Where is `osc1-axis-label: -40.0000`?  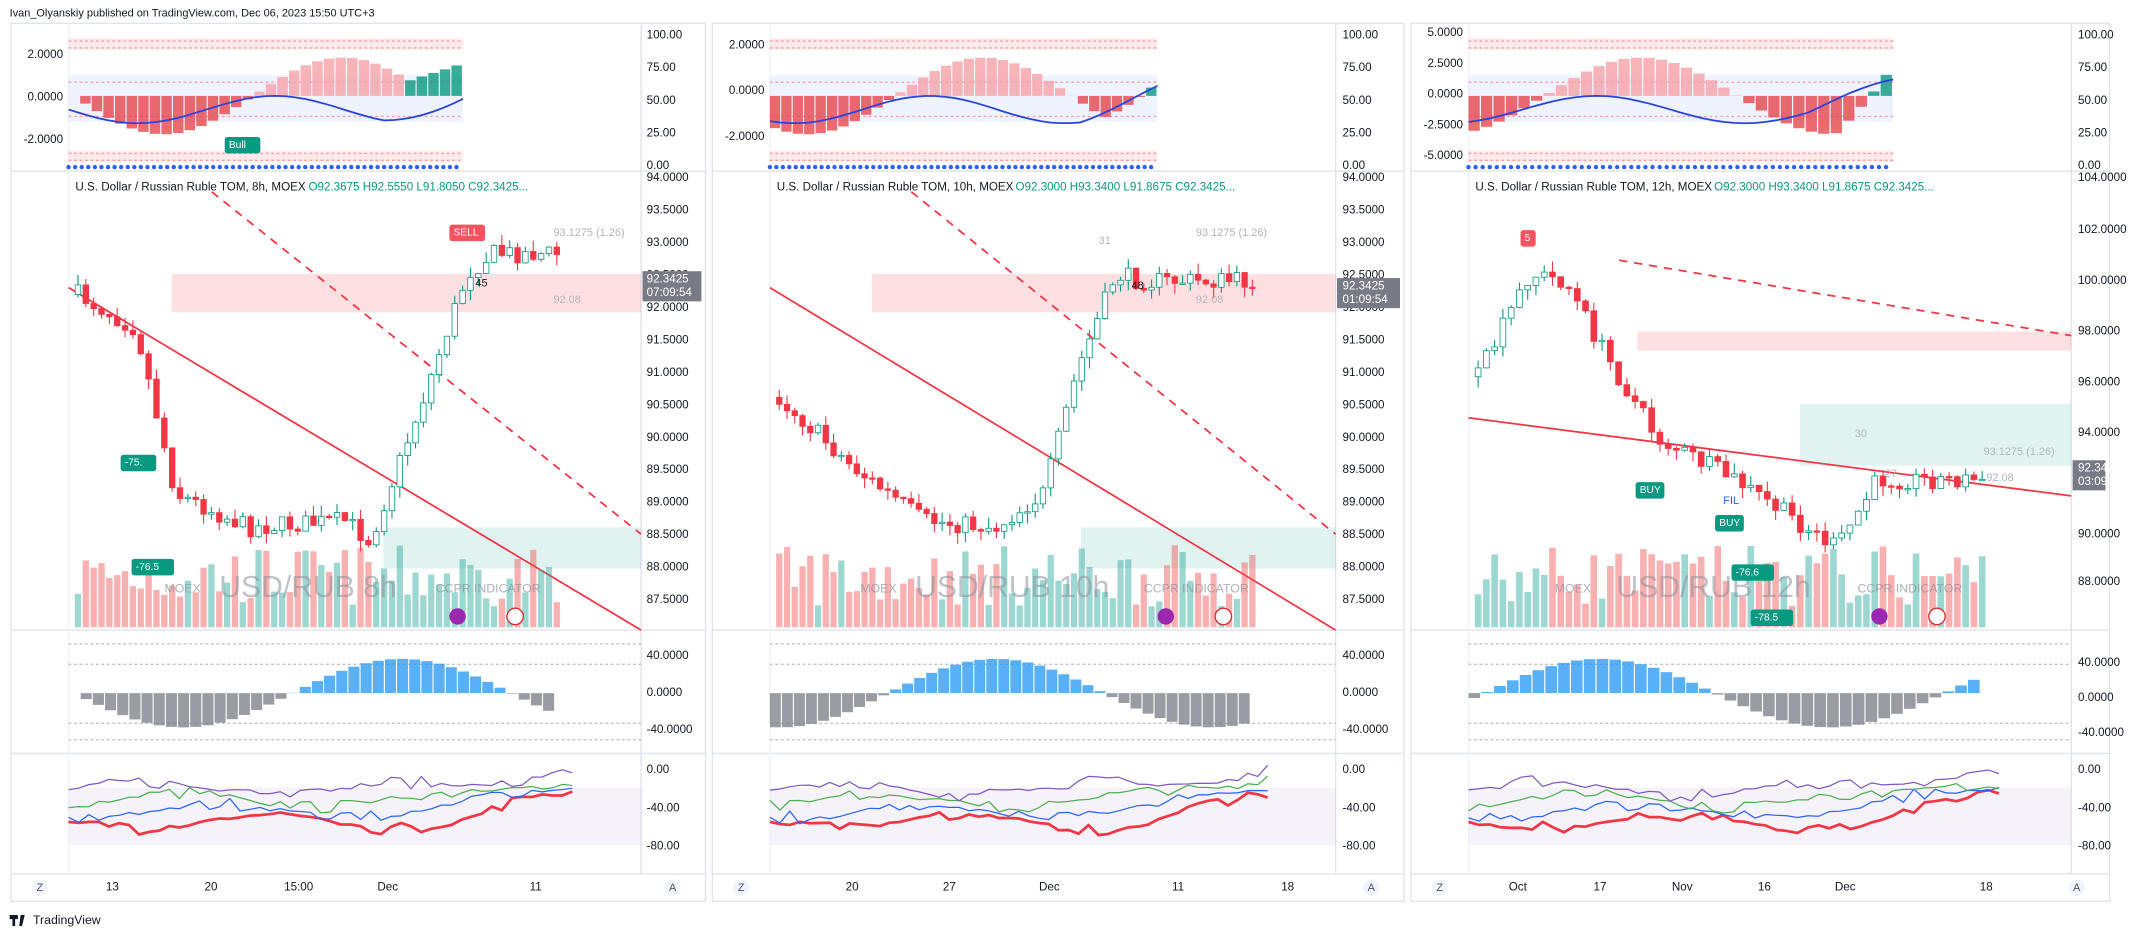
osc1-axis-label: -40.0000 is located at coordinates (1365, 729).